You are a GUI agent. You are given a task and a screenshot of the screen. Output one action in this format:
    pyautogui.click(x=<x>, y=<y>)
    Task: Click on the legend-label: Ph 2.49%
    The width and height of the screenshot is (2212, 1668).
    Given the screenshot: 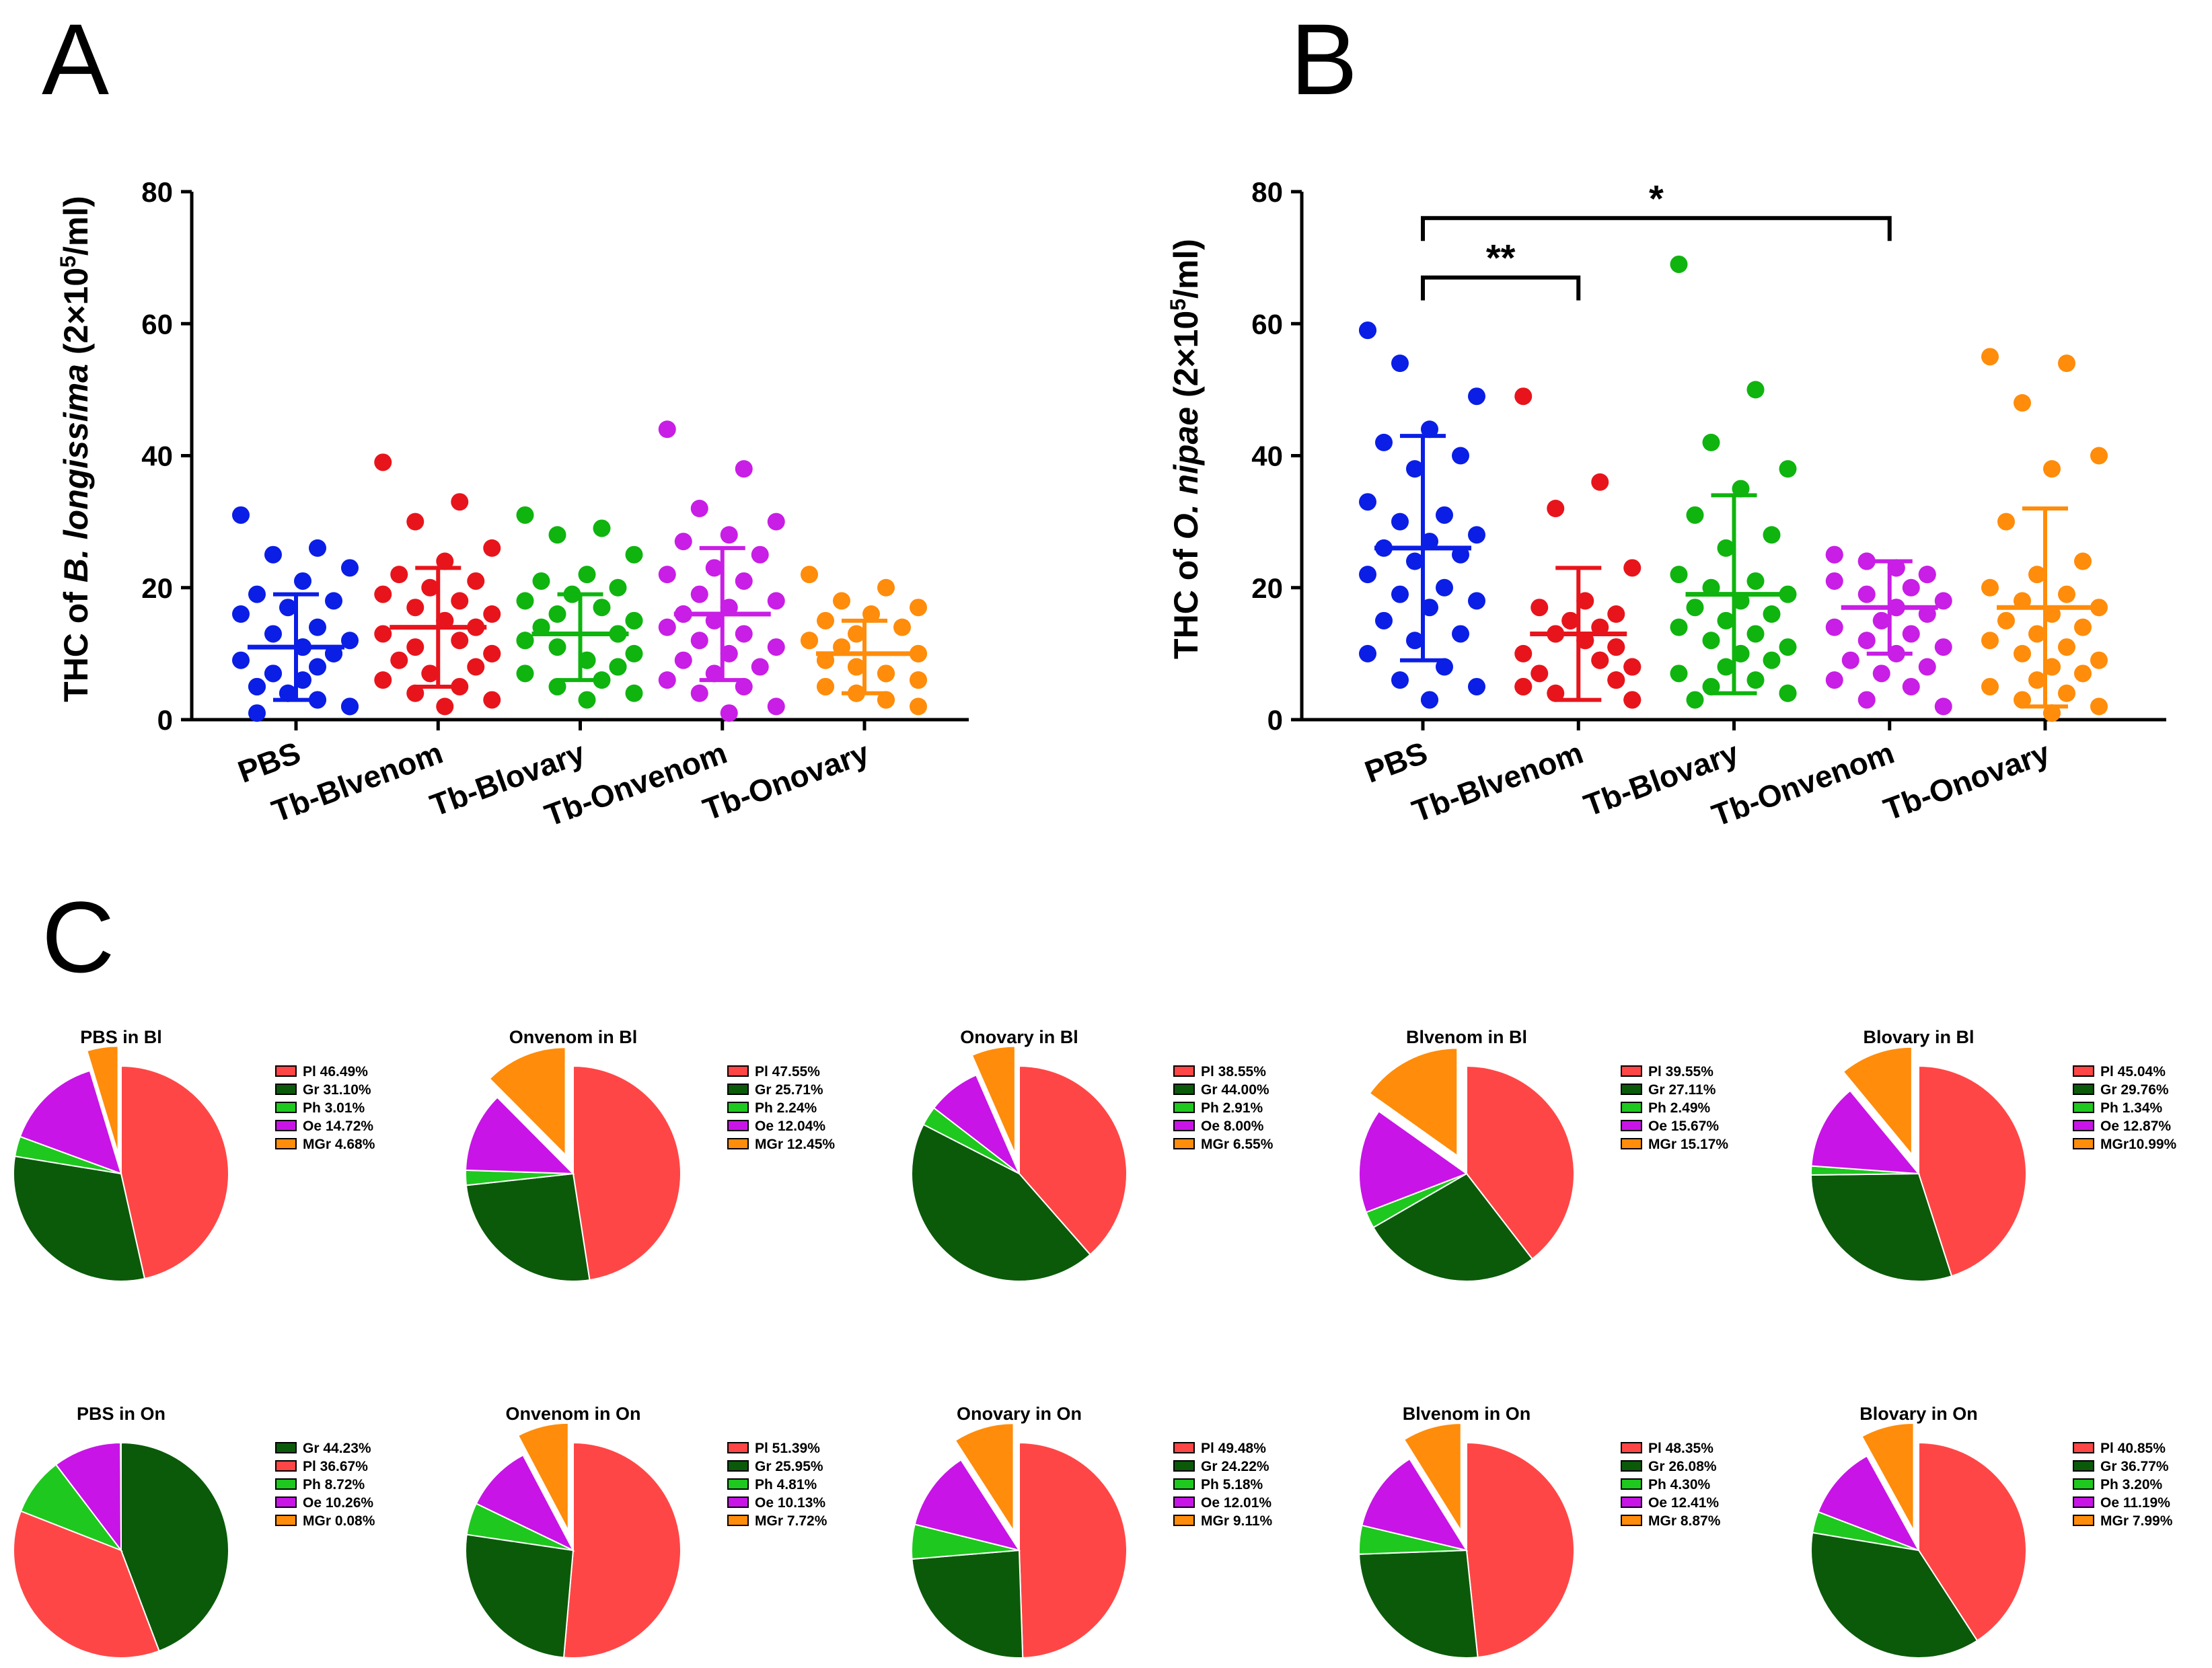 What is the action you would take?
    pyautogui.click(x=1679, y=1108)
    